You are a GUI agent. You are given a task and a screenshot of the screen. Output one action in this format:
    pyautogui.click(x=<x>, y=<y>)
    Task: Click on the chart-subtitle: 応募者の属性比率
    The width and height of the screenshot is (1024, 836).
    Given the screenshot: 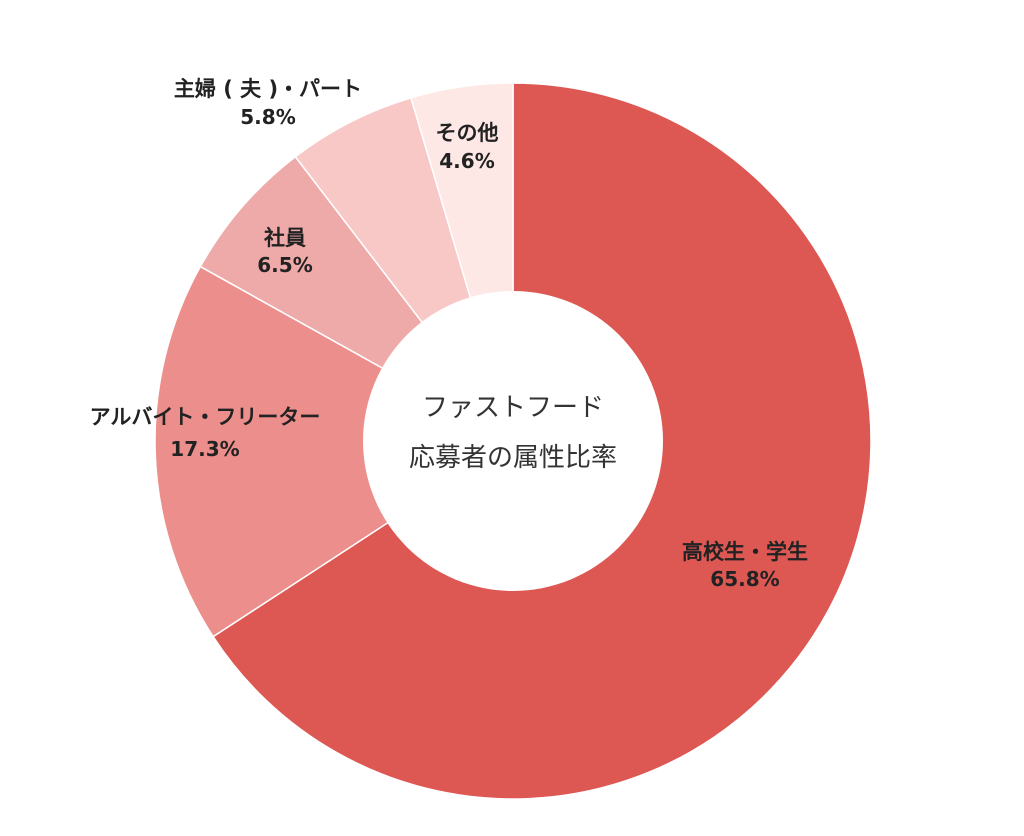 What is the action you would take?
    pyautogui.click(x=513, y=458)
    